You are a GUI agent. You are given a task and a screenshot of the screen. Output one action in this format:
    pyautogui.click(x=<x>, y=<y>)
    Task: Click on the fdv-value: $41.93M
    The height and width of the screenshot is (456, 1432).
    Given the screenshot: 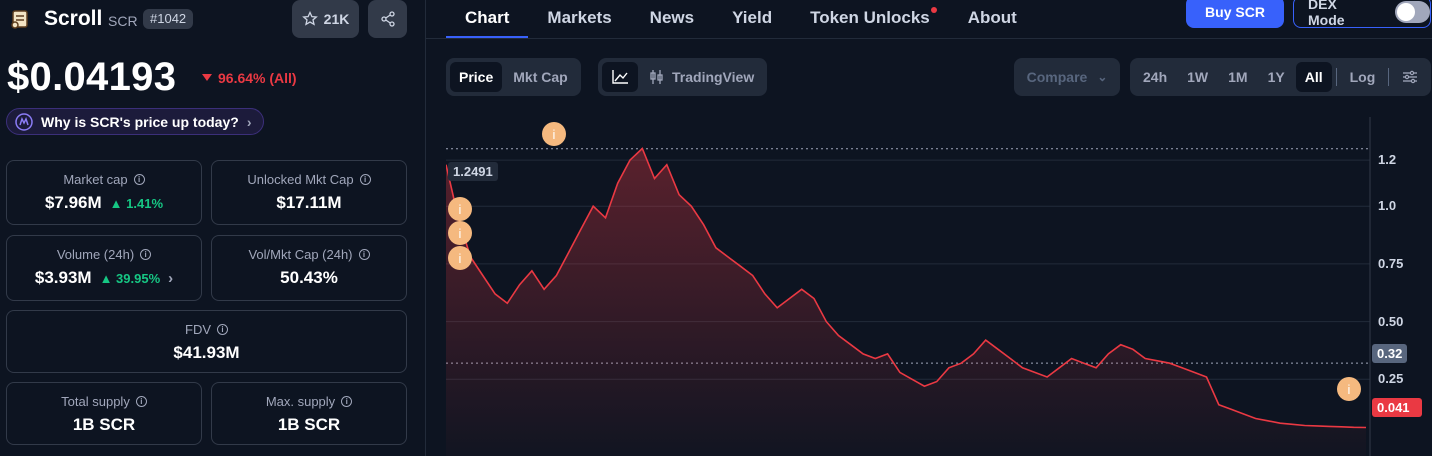 What is the action you would take?
    pyautogui.click(x=206, y=352)
    